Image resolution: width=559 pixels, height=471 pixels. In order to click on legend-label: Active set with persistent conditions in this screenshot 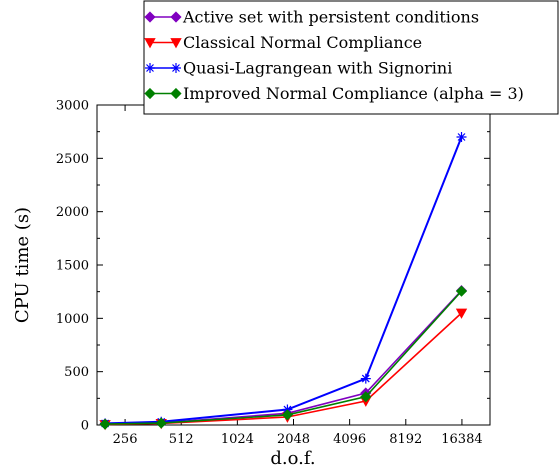, I will do `click(330, 17)`.